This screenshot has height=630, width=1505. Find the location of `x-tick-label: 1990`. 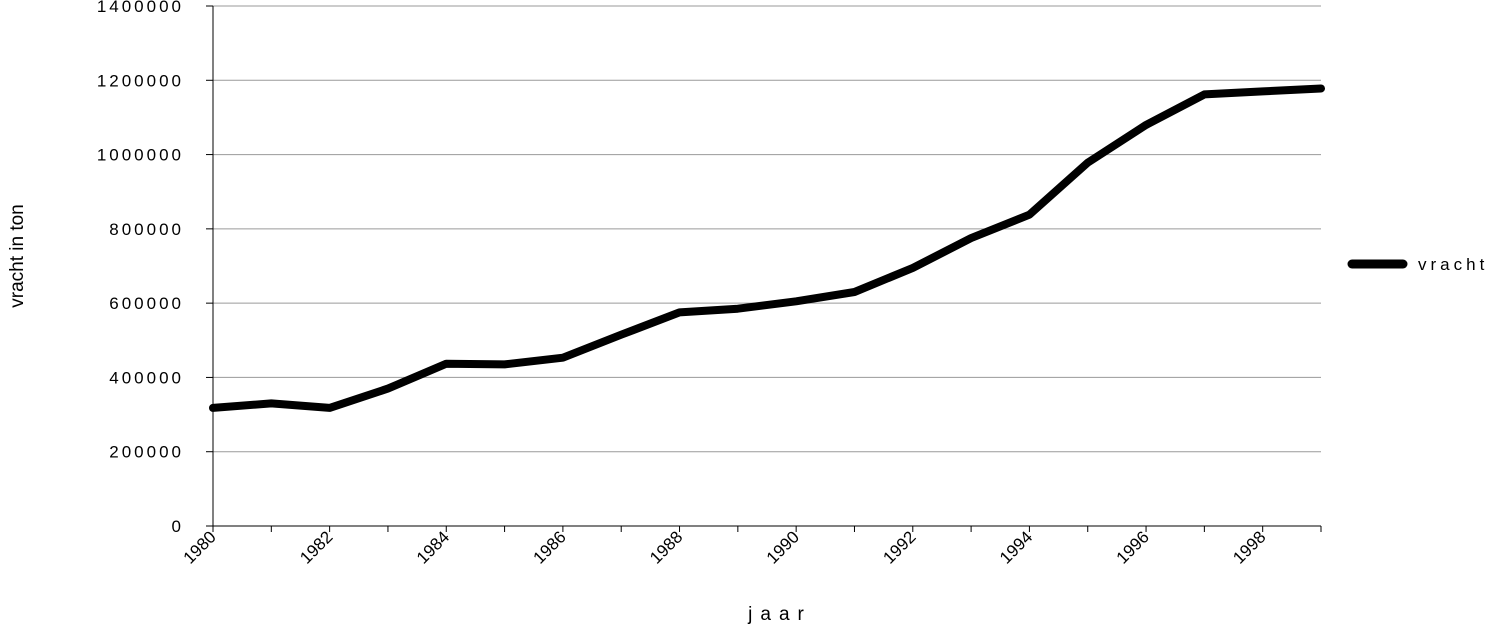

x-tick-label: 1990 is located at coordinates (783, 547).